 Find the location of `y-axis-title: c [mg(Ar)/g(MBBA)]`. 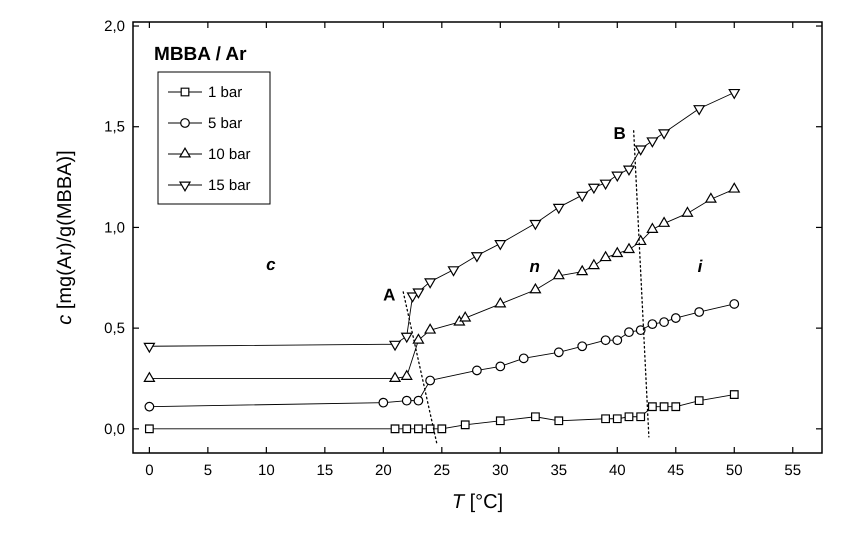

y-axis-title: c [mg(Ar)/g(MBBA)] is located at coordinates (65, 237).